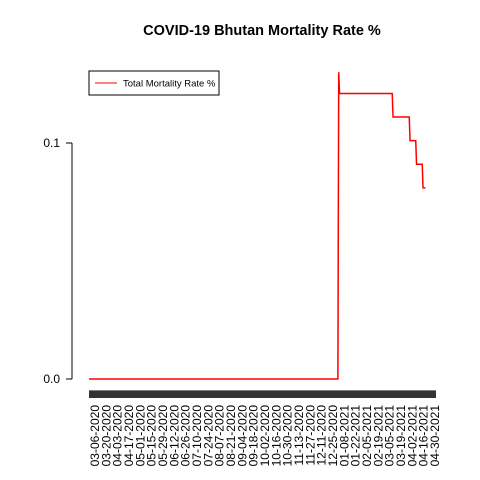  Describe the element at coordinates (322, 435) in the screenshot. I see `x-tick-label: 12-11-2020` at that location.